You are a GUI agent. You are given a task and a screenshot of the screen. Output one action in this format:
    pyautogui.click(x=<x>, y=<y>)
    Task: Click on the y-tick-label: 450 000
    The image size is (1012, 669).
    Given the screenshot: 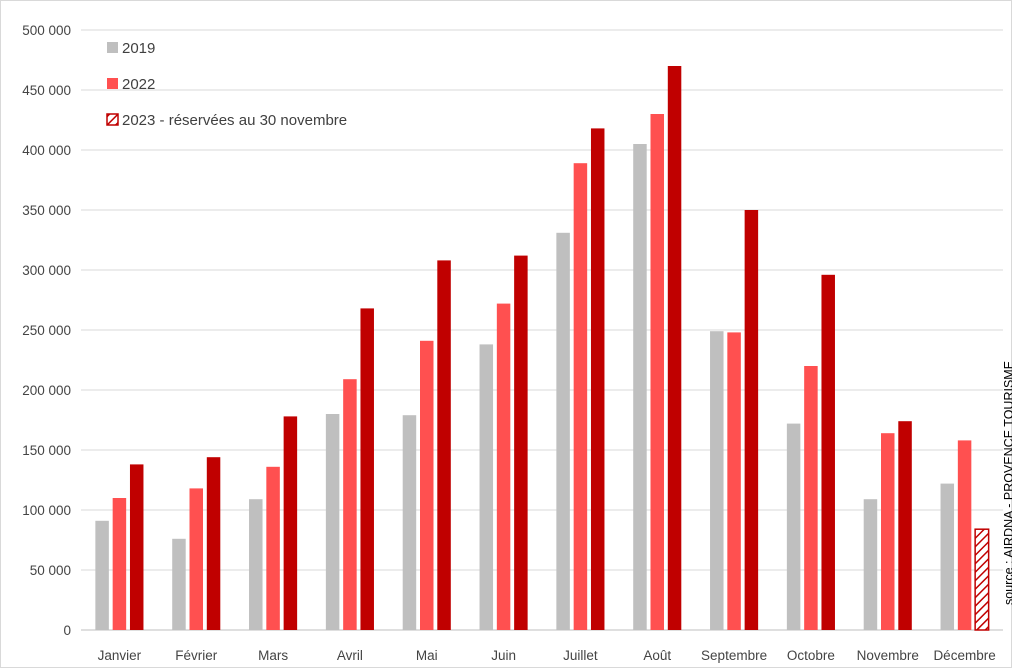 What is the action you would take?
    pyautogui.click(x=46, y=90)
    